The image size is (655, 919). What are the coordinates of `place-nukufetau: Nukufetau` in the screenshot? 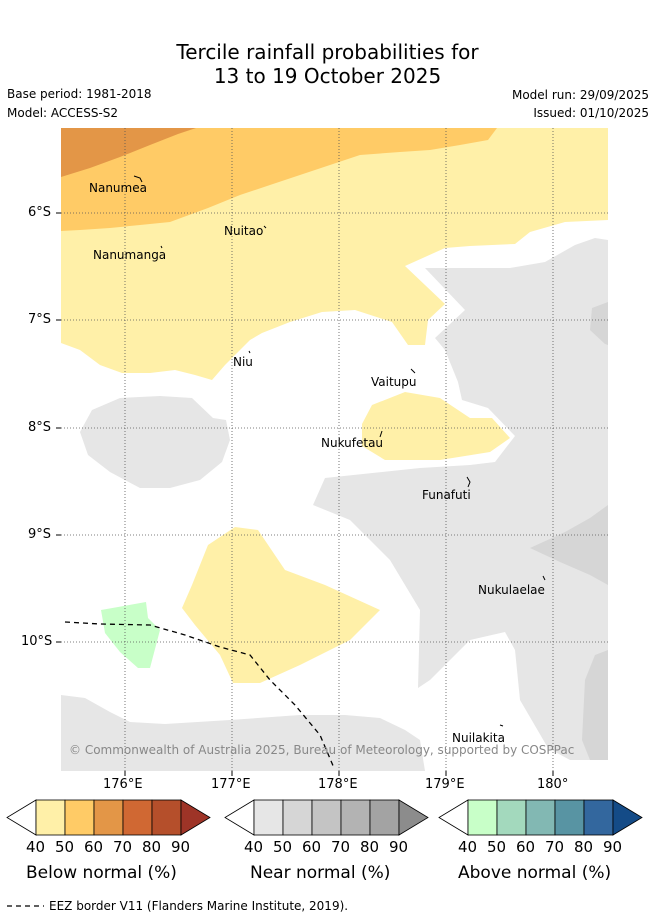 It's located at (352, 443).